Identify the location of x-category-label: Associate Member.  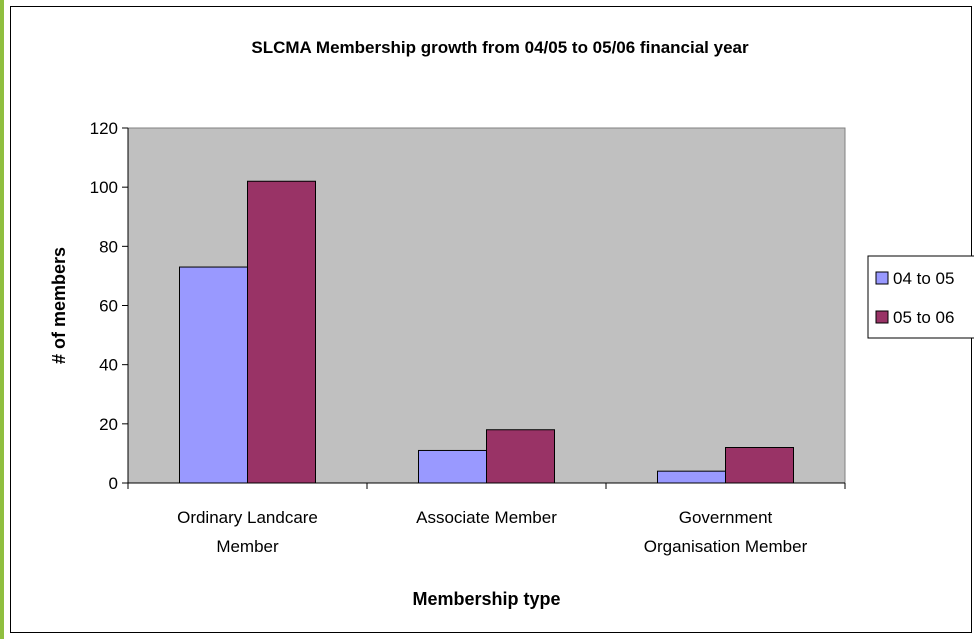
(486, 517).